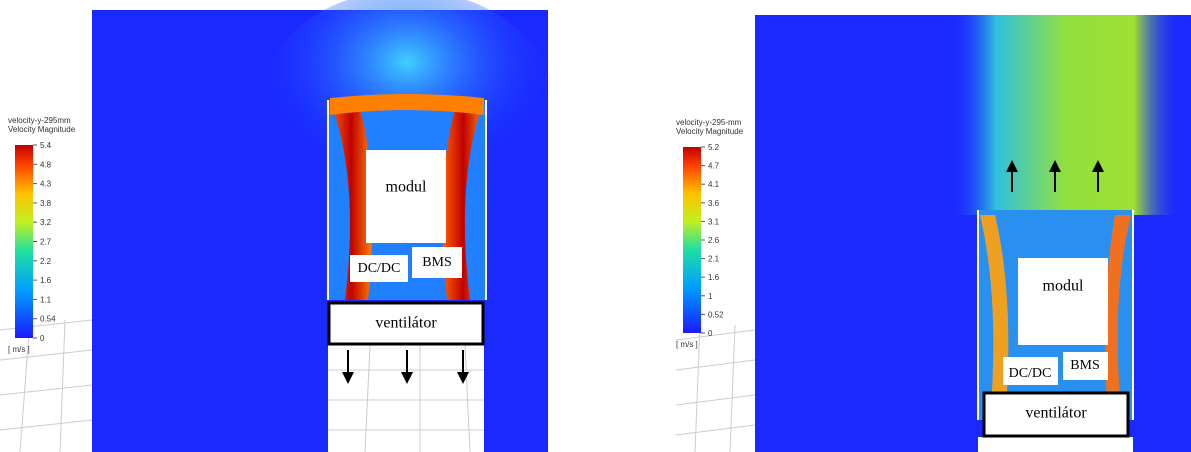  What do you see at coordinates (714, 259) in the screenshot?
I see `colorbar-tick-label: 2.1` at bounding box center [714, 259].